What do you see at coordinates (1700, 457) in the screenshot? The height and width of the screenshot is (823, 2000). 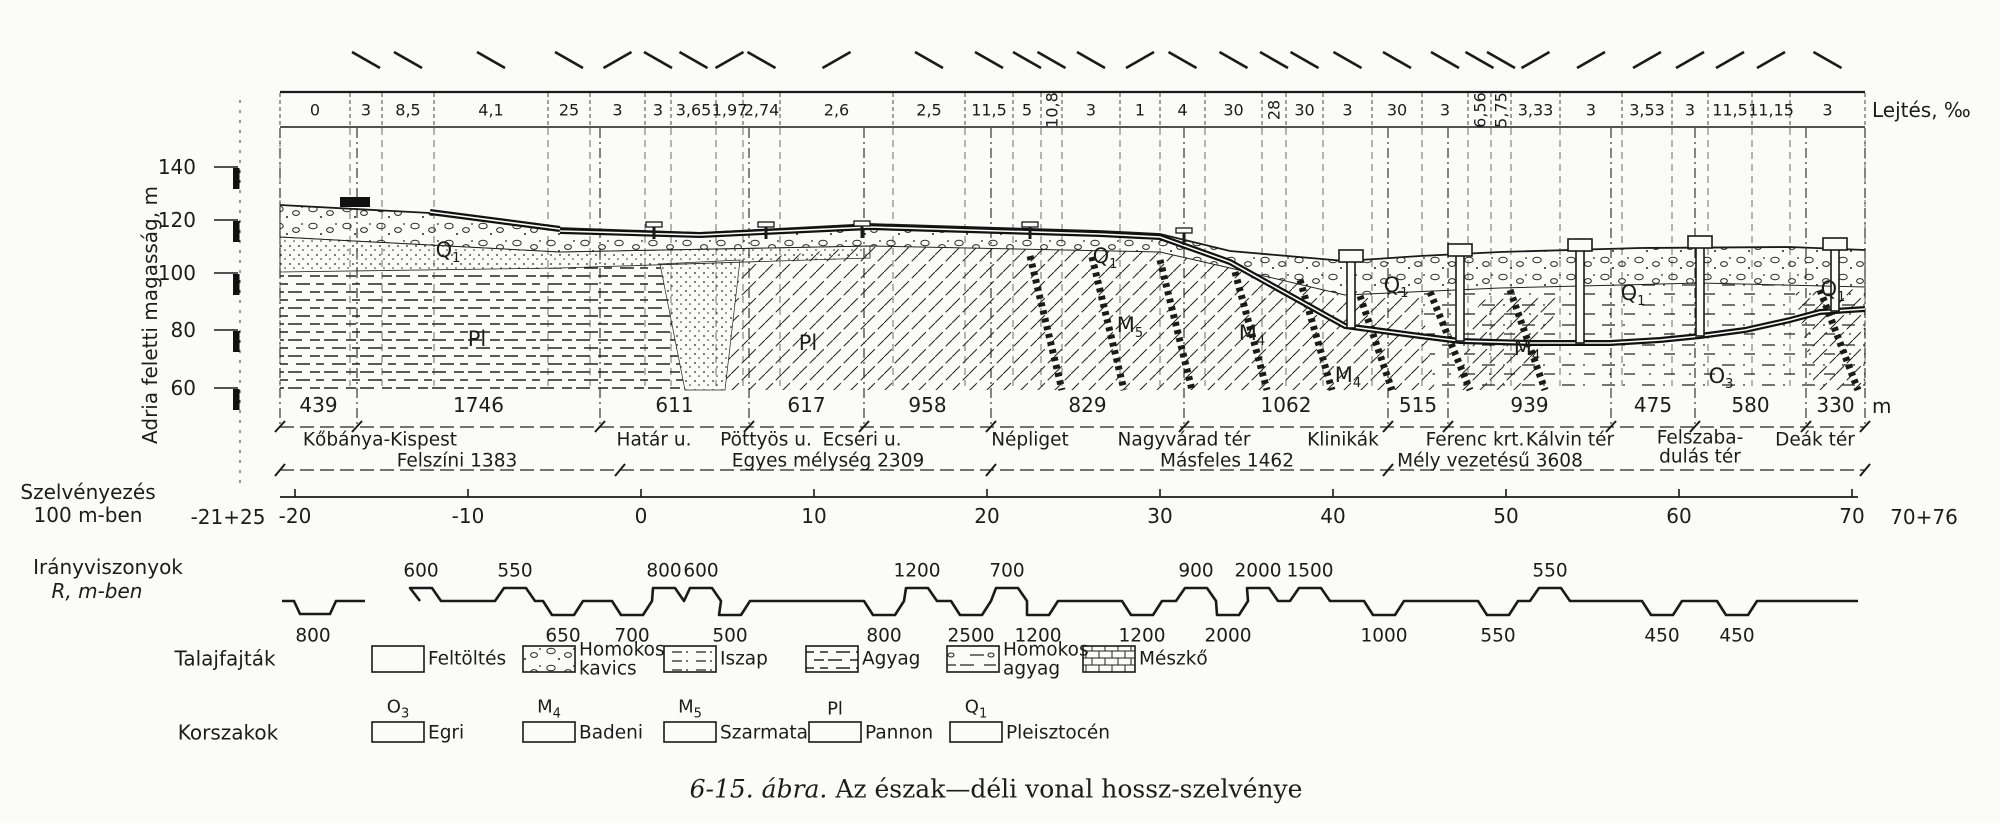 I see `station-name-line2: dulás tér` at bounding box center [1700, 457].